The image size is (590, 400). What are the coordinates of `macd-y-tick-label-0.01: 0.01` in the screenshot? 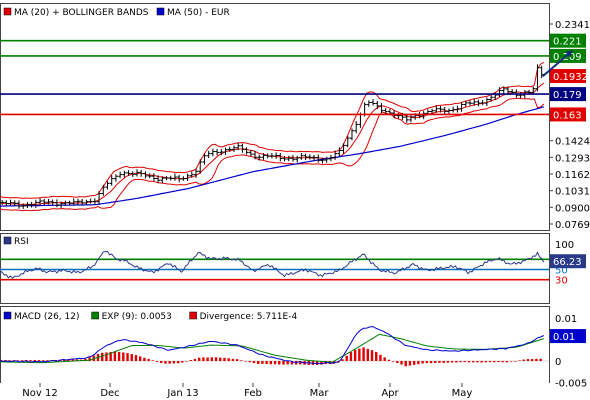 It's located at (566, 319).